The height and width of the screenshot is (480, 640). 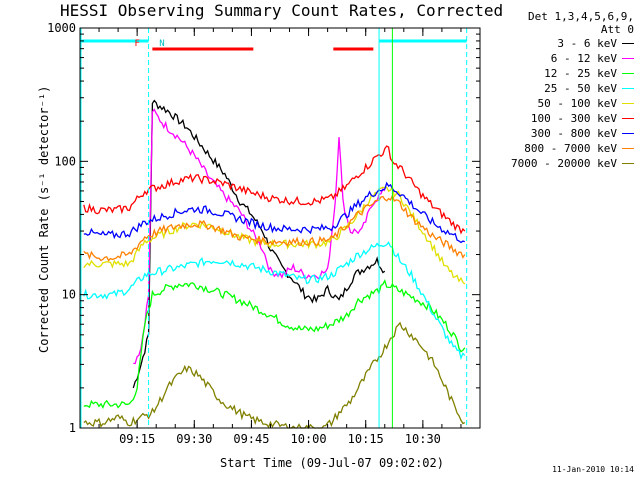 What do you see at coordinates (573, 133) in the screenshot?
I see `legend-label: 300 - 800 keV` at bounding box center [573, 133].